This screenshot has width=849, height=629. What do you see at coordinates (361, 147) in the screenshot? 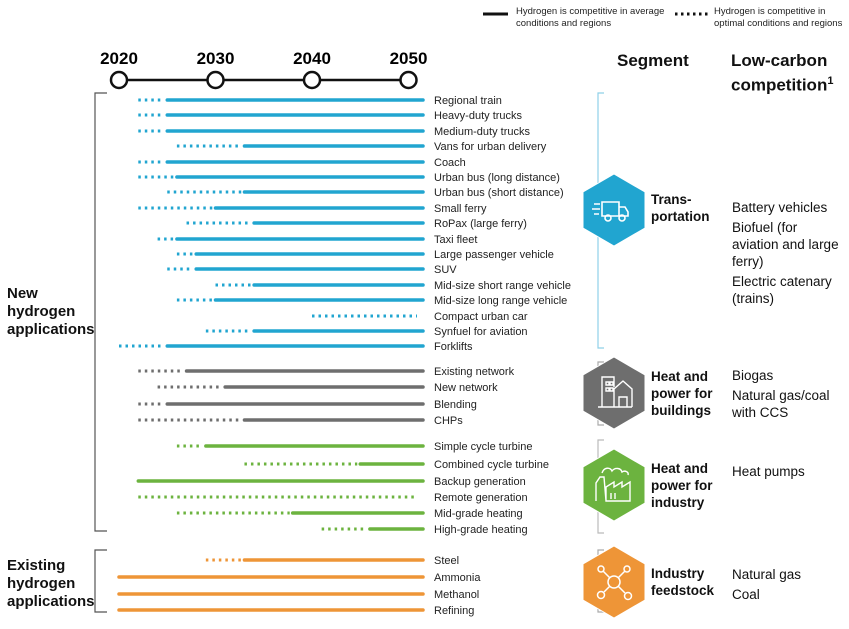
I see `row-vans-for-urban-delivery: Vans for urban delivery` at bounding box center [361, 147].